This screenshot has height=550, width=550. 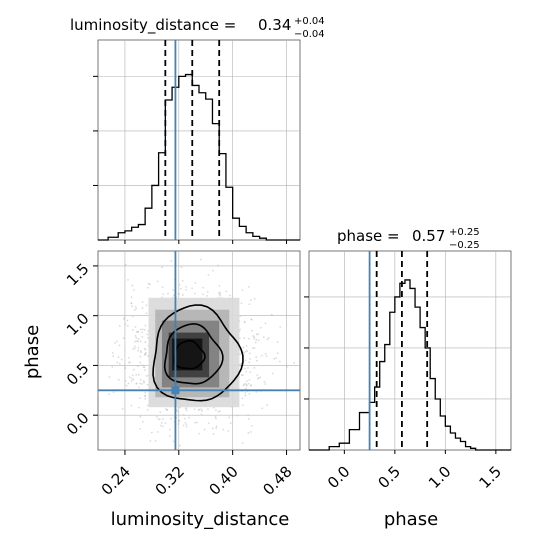 What do you see at coordinates (277, 480) in the screenshot?
I see `x-tick-label-luminosity-distance: 0.48` at bounding box center [277, 480].